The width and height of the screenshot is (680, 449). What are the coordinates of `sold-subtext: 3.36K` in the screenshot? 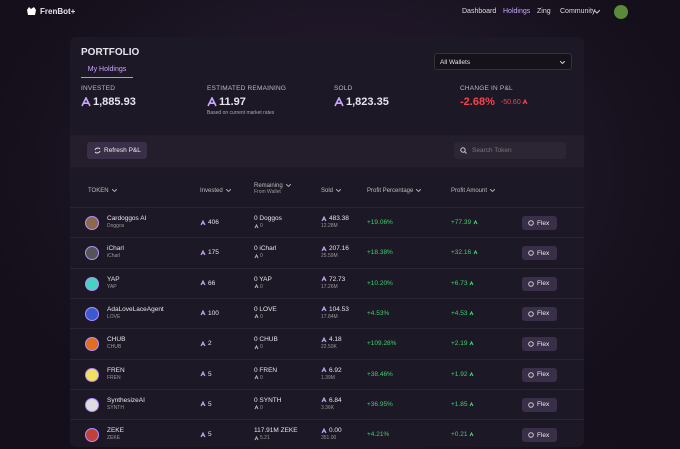 It's located at (328, 407).